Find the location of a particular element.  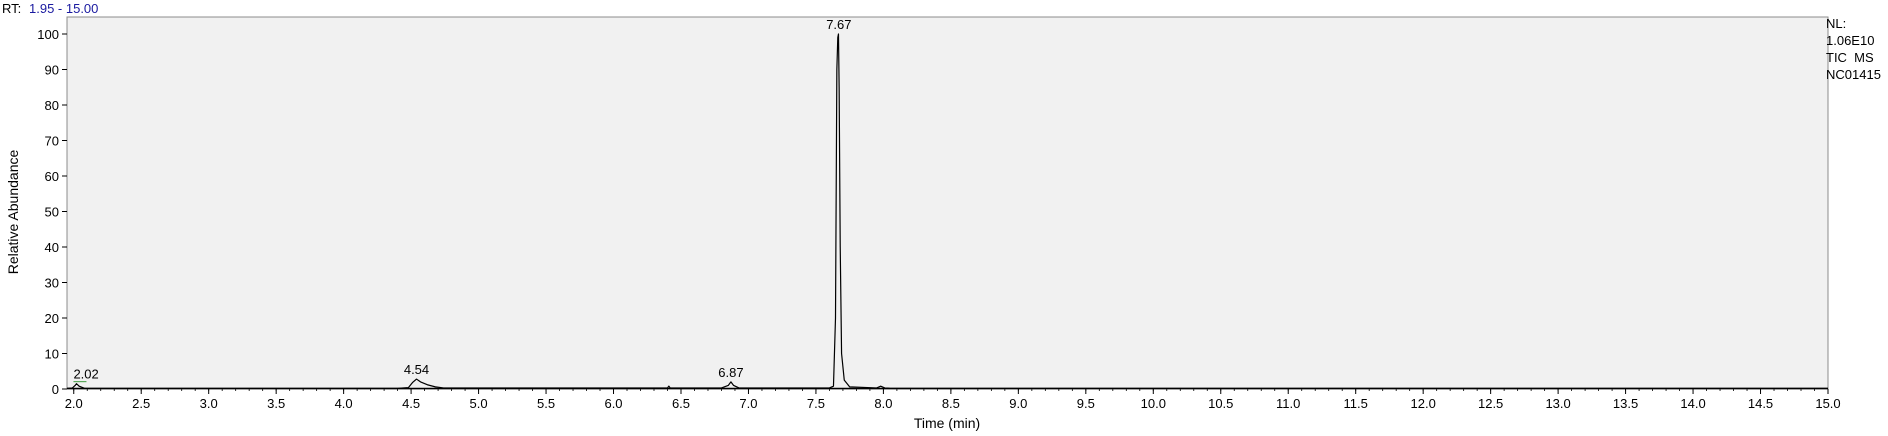

x-tick-label: 8.5 is located at coordinates (951, 403).